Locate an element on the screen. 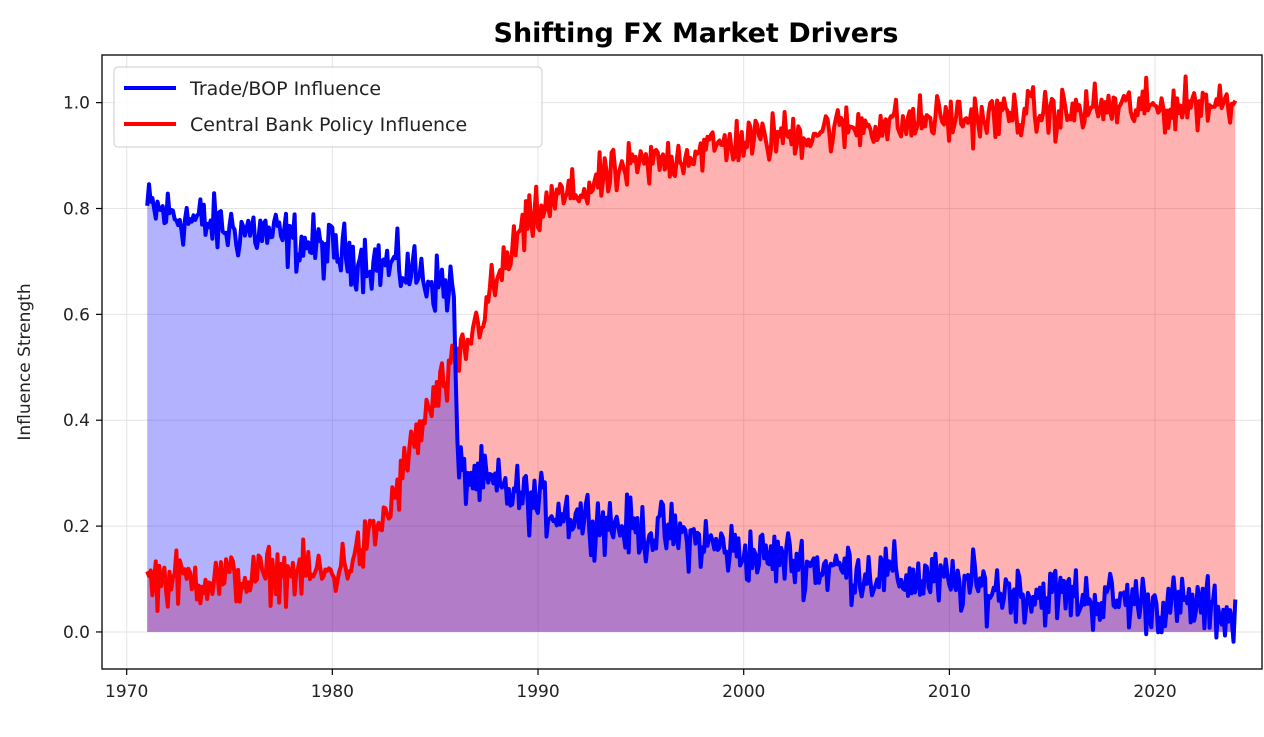 The width and height of the screenshot is (1264, 737). y-tick-label: 0.0 is located at coordinates (76, 633).